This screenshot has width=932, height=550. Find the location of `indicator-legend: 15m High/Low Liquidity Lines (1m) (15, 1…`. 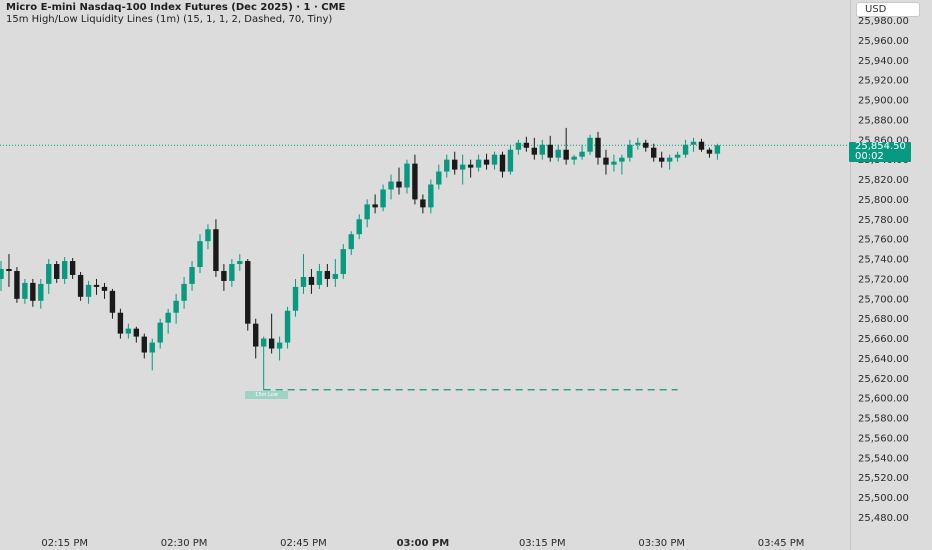

indicator-legend: 15m High/Low Liquidity Lines (1m) (15, 1… is located at coordinates (169, 19).